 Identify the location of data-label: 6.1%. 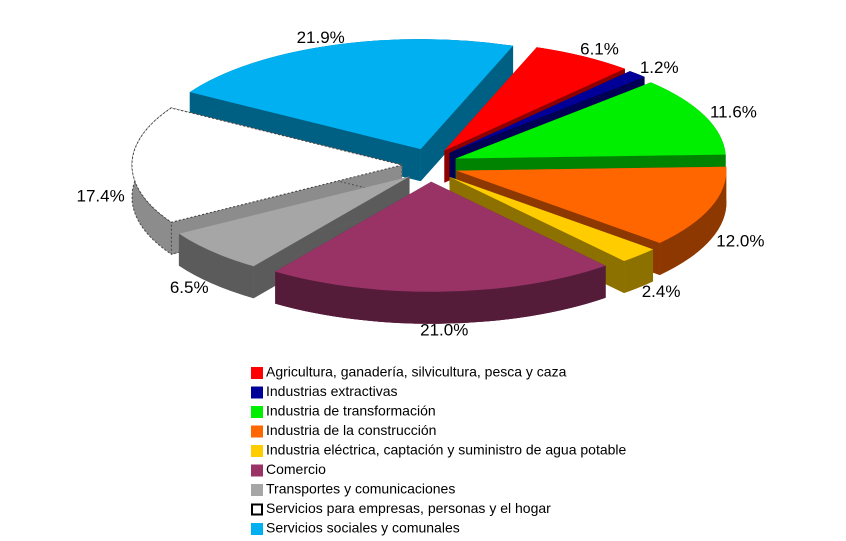
(599, 48).